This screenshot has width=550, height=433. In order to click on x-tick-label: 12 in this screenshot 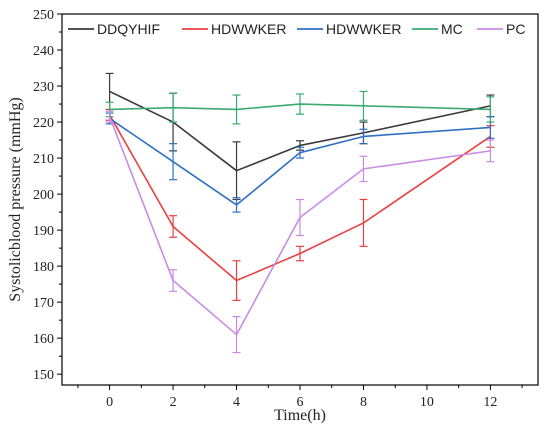, I will do `click(490, 402)`.